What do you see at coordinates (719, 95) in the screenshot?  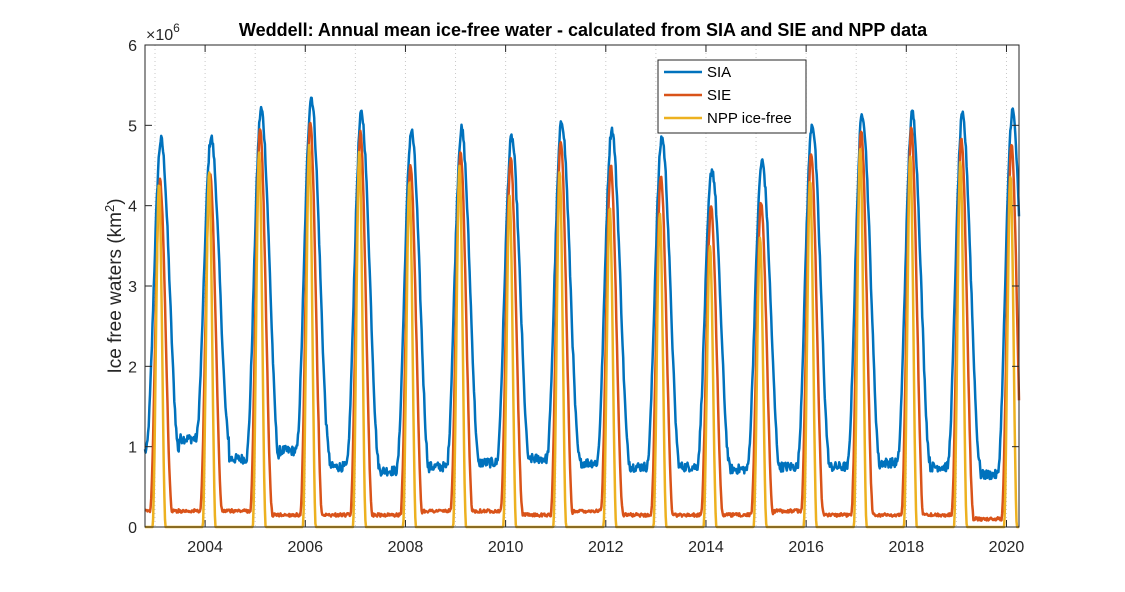 I see `legend-label-sie: SIE` at bounding box center [719, 95].